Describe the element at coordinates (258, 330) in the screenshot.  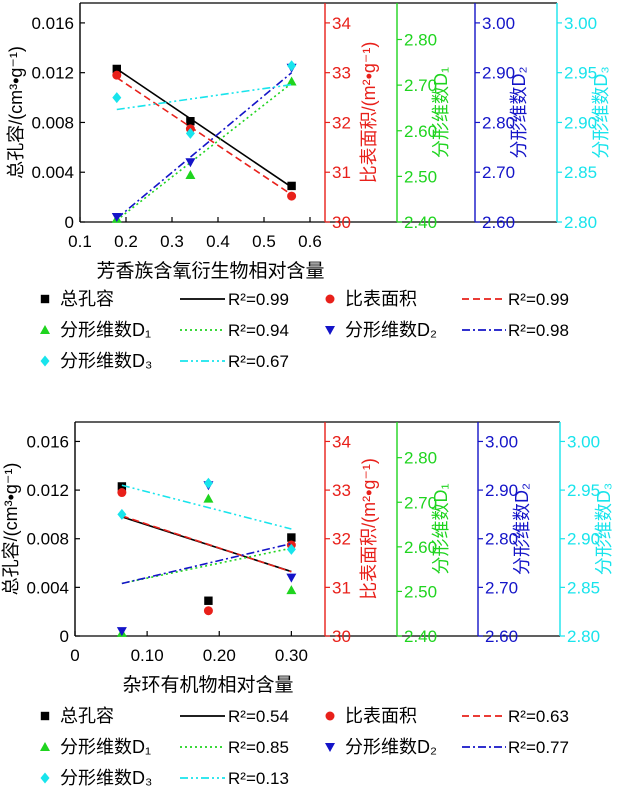
I see `legend-r2: R²=0.94` at that location.